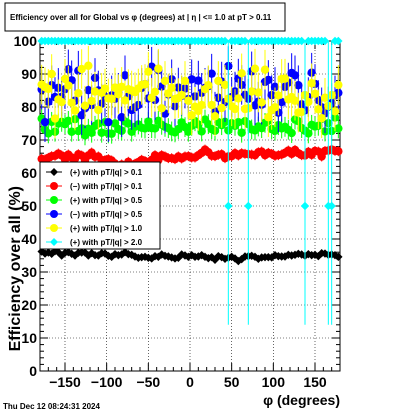 The height and width of the screenshot is (414, 400). I want to click on legend-label: (+) with pT/|q| > 0.1, so click(106, 172).